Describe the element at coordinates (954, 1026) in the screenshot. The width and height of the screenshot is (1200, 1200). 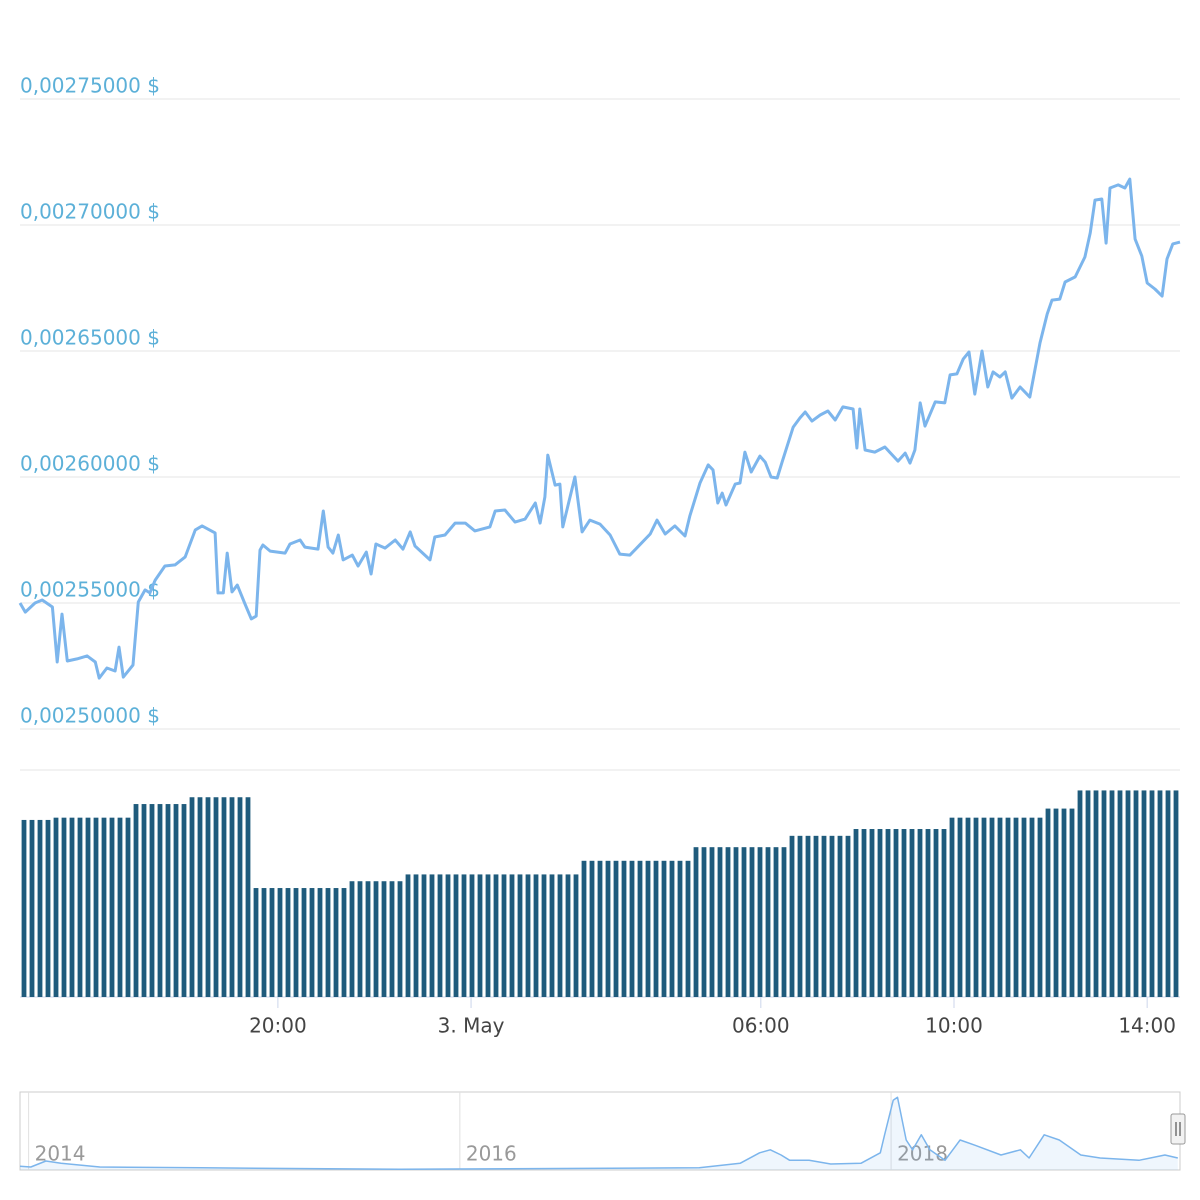
I see `x-tick-label: 10:00` at that location.